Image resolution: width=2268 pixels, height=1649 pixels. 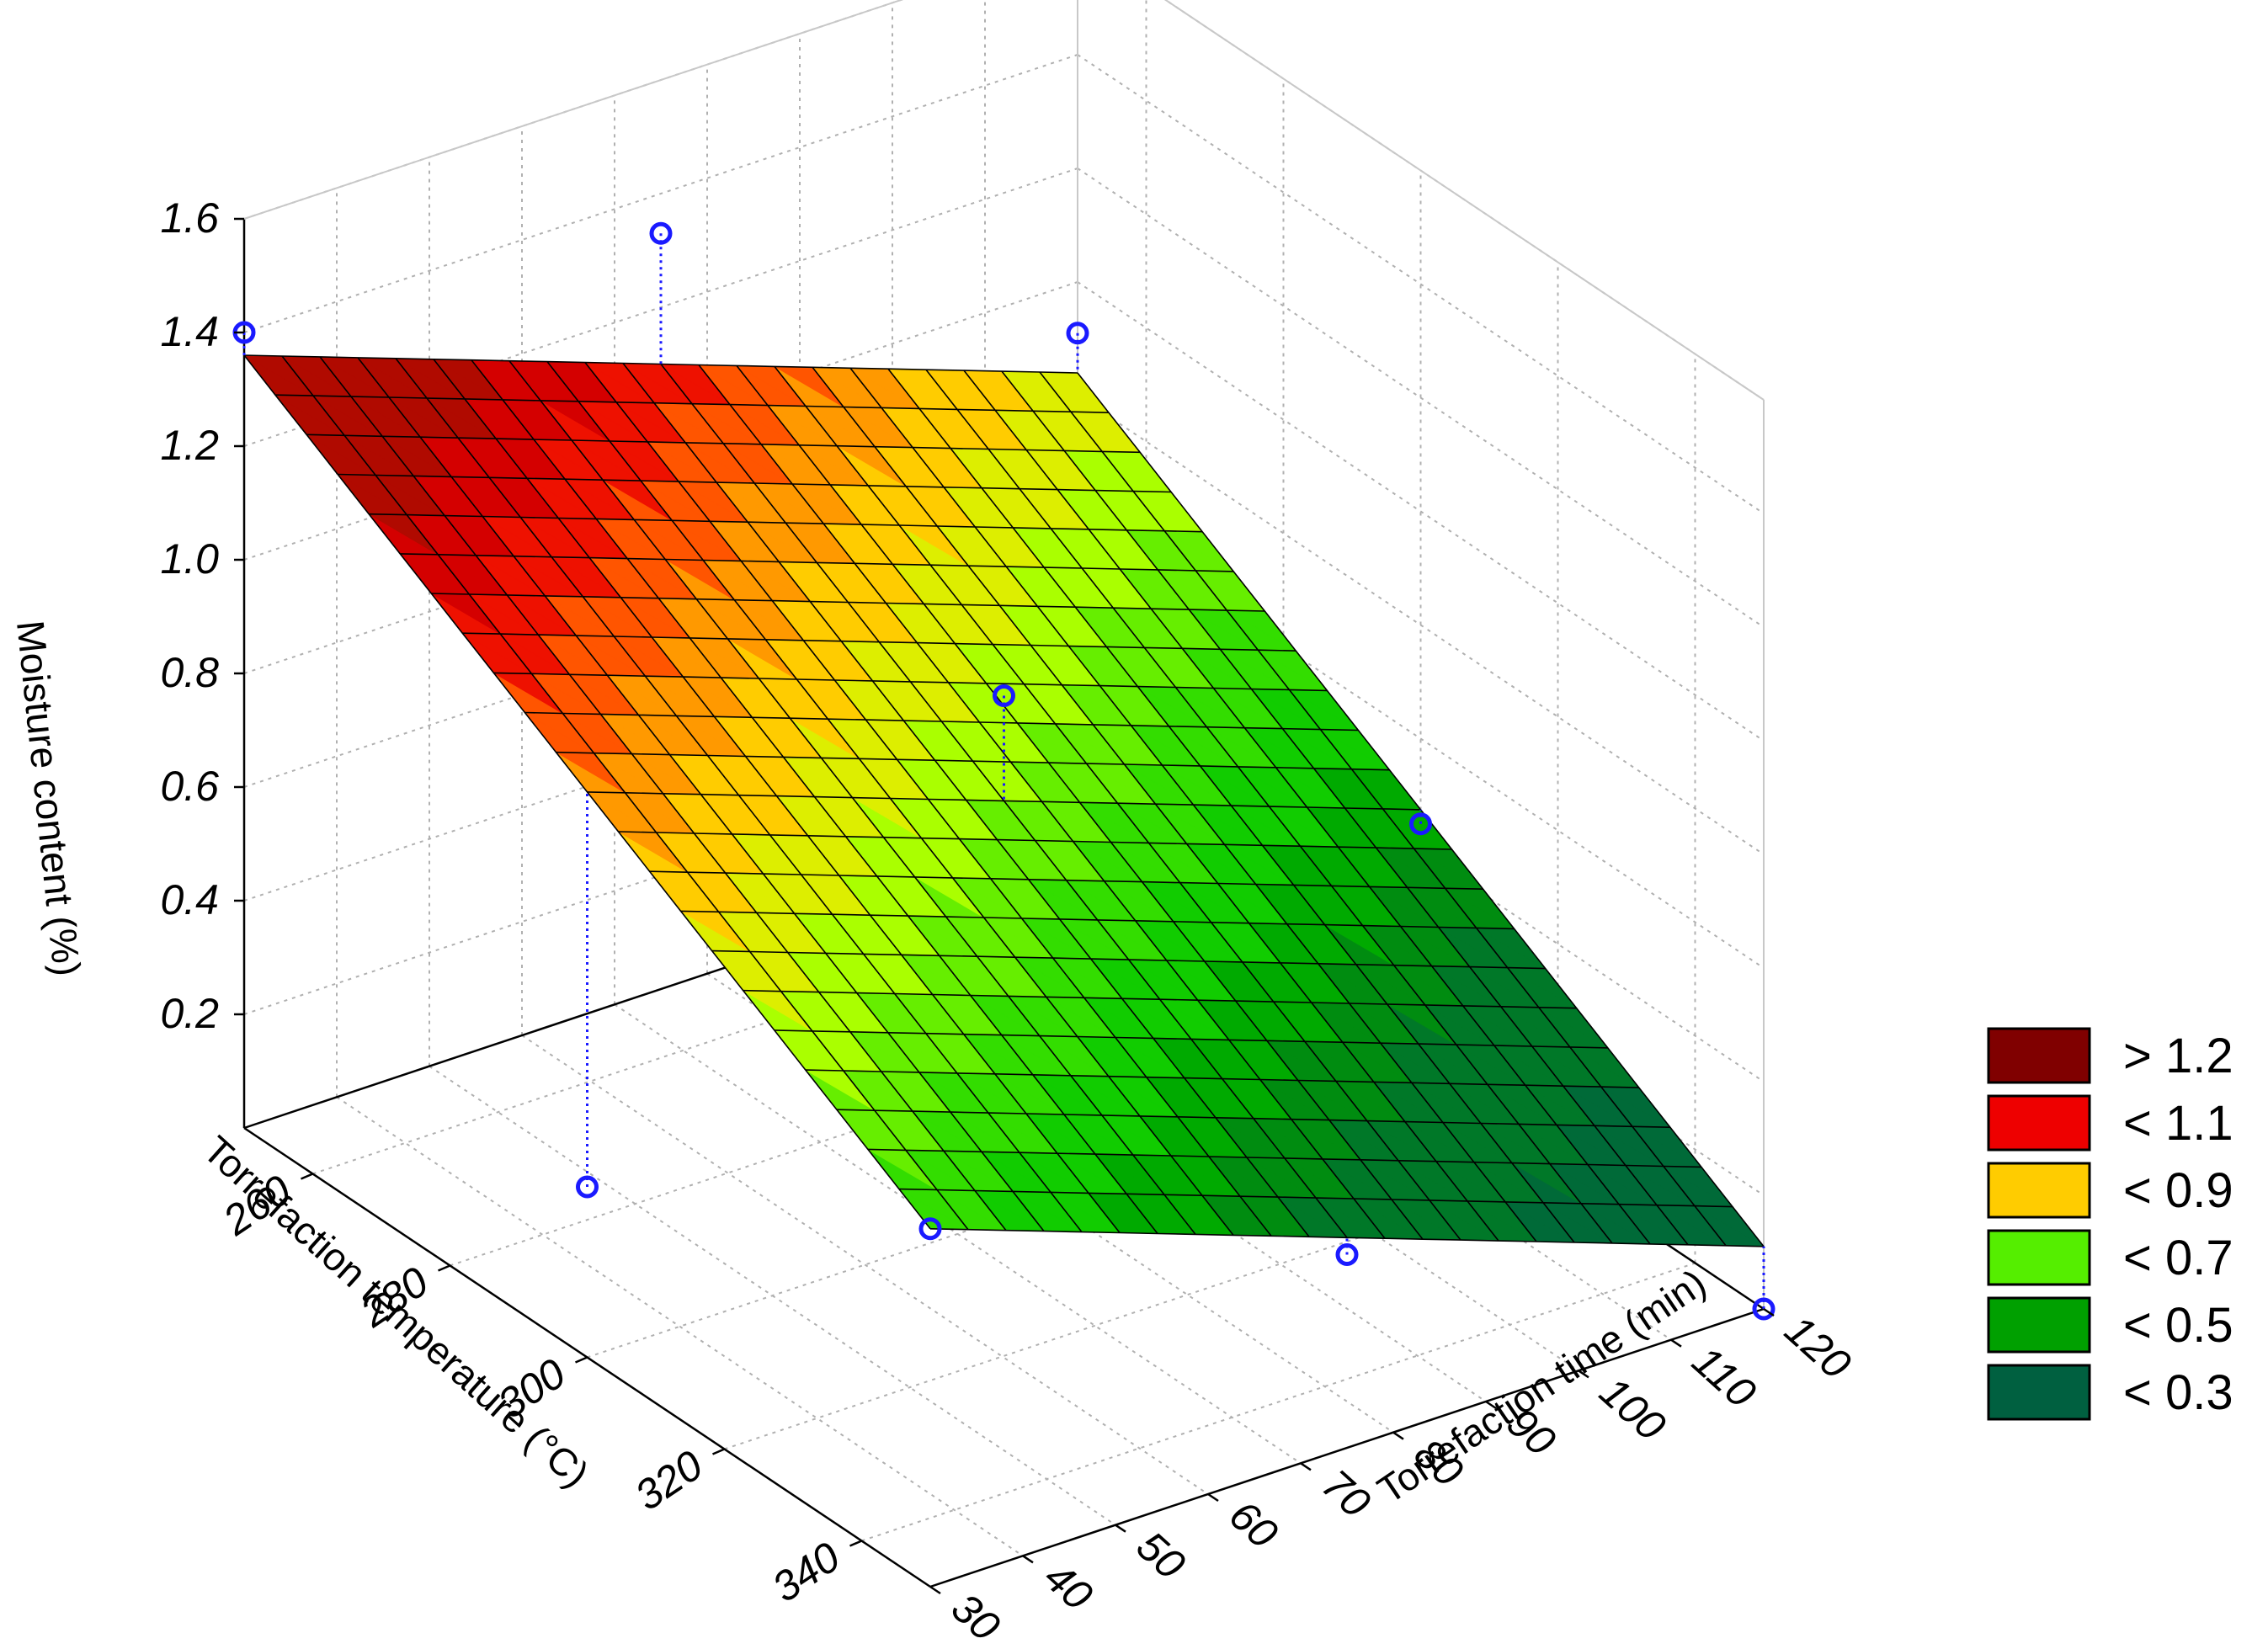 What do you see at coordinates (2178, 1258) in the screenshot?
I see `legend-label: < 0.7` at bounding box center [2178, 1258].